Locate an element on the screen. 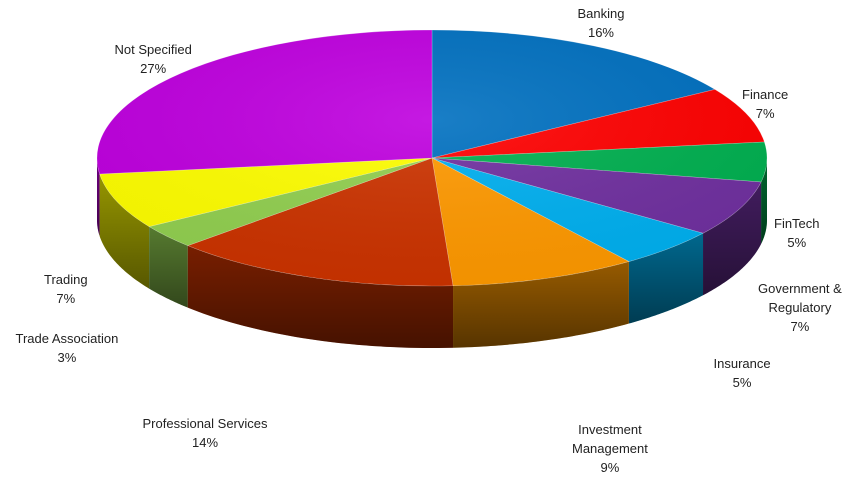  label-insurance: Insurance 5% is located at coordinates (742, 373).